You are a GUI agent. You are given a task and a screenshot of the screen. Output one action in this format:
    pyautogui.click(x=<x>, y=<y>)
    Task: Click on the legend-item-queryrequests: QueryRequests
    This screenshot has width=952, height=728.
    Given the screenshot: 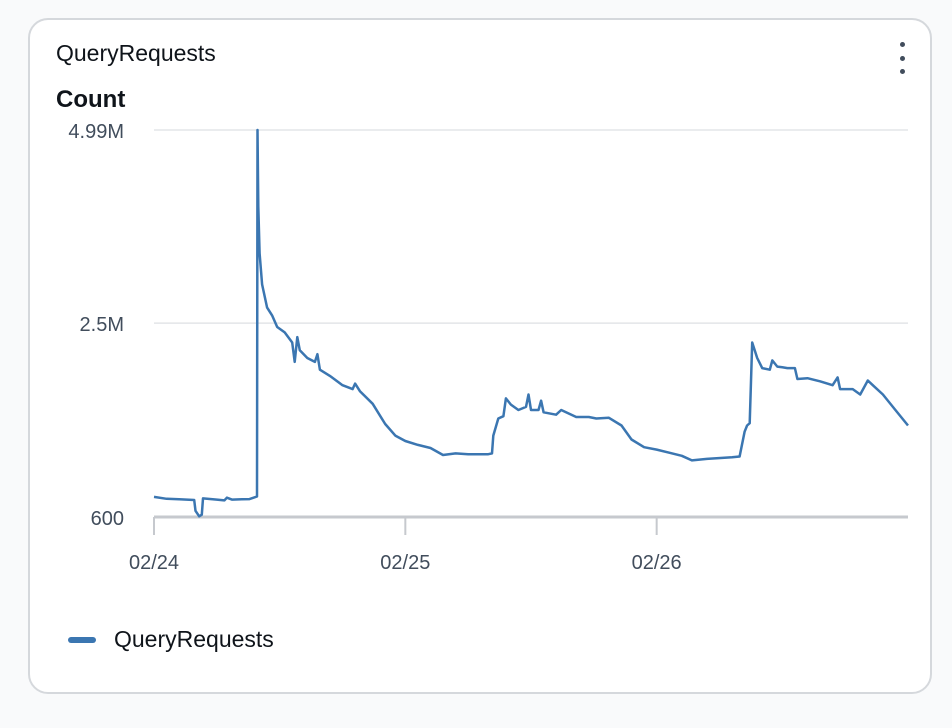 What is the action you would take?
    pyautogui.click(x=171, y=639)
    